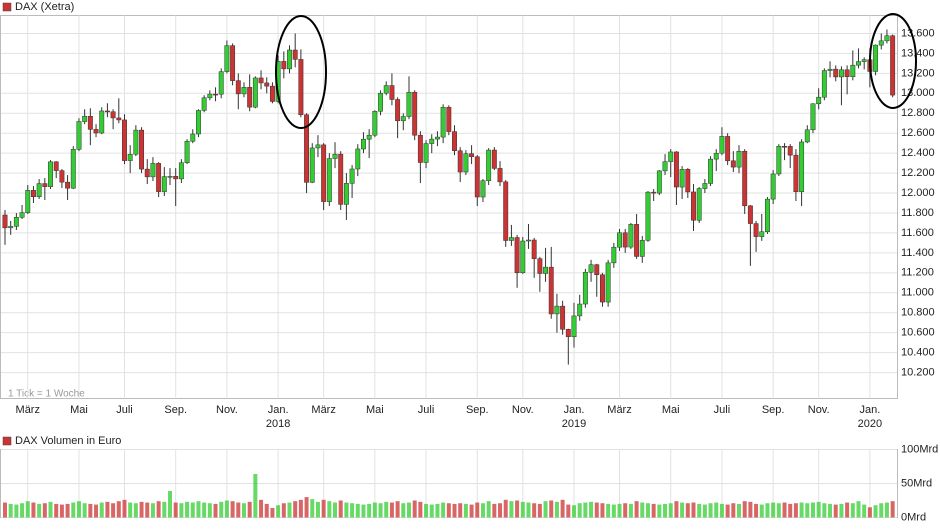 The image size is (940, 531). I want to click on y-tick-label: 13.000, so click(918, 93).